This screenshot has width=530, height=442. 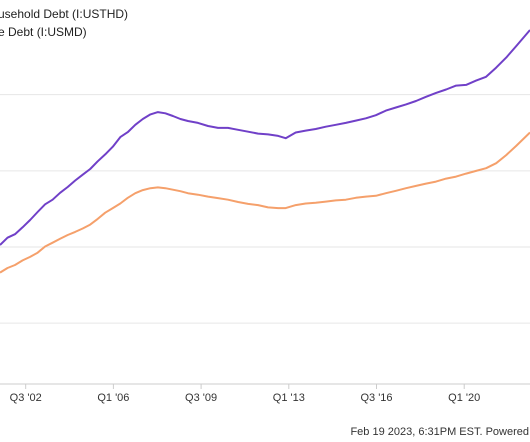 What do you see at coordinates (439, 432) in the screenshot?
I see `footer-attribution: Feb 19 2023, 6:31PM EST. Powered` at bounding box center [439, 432].